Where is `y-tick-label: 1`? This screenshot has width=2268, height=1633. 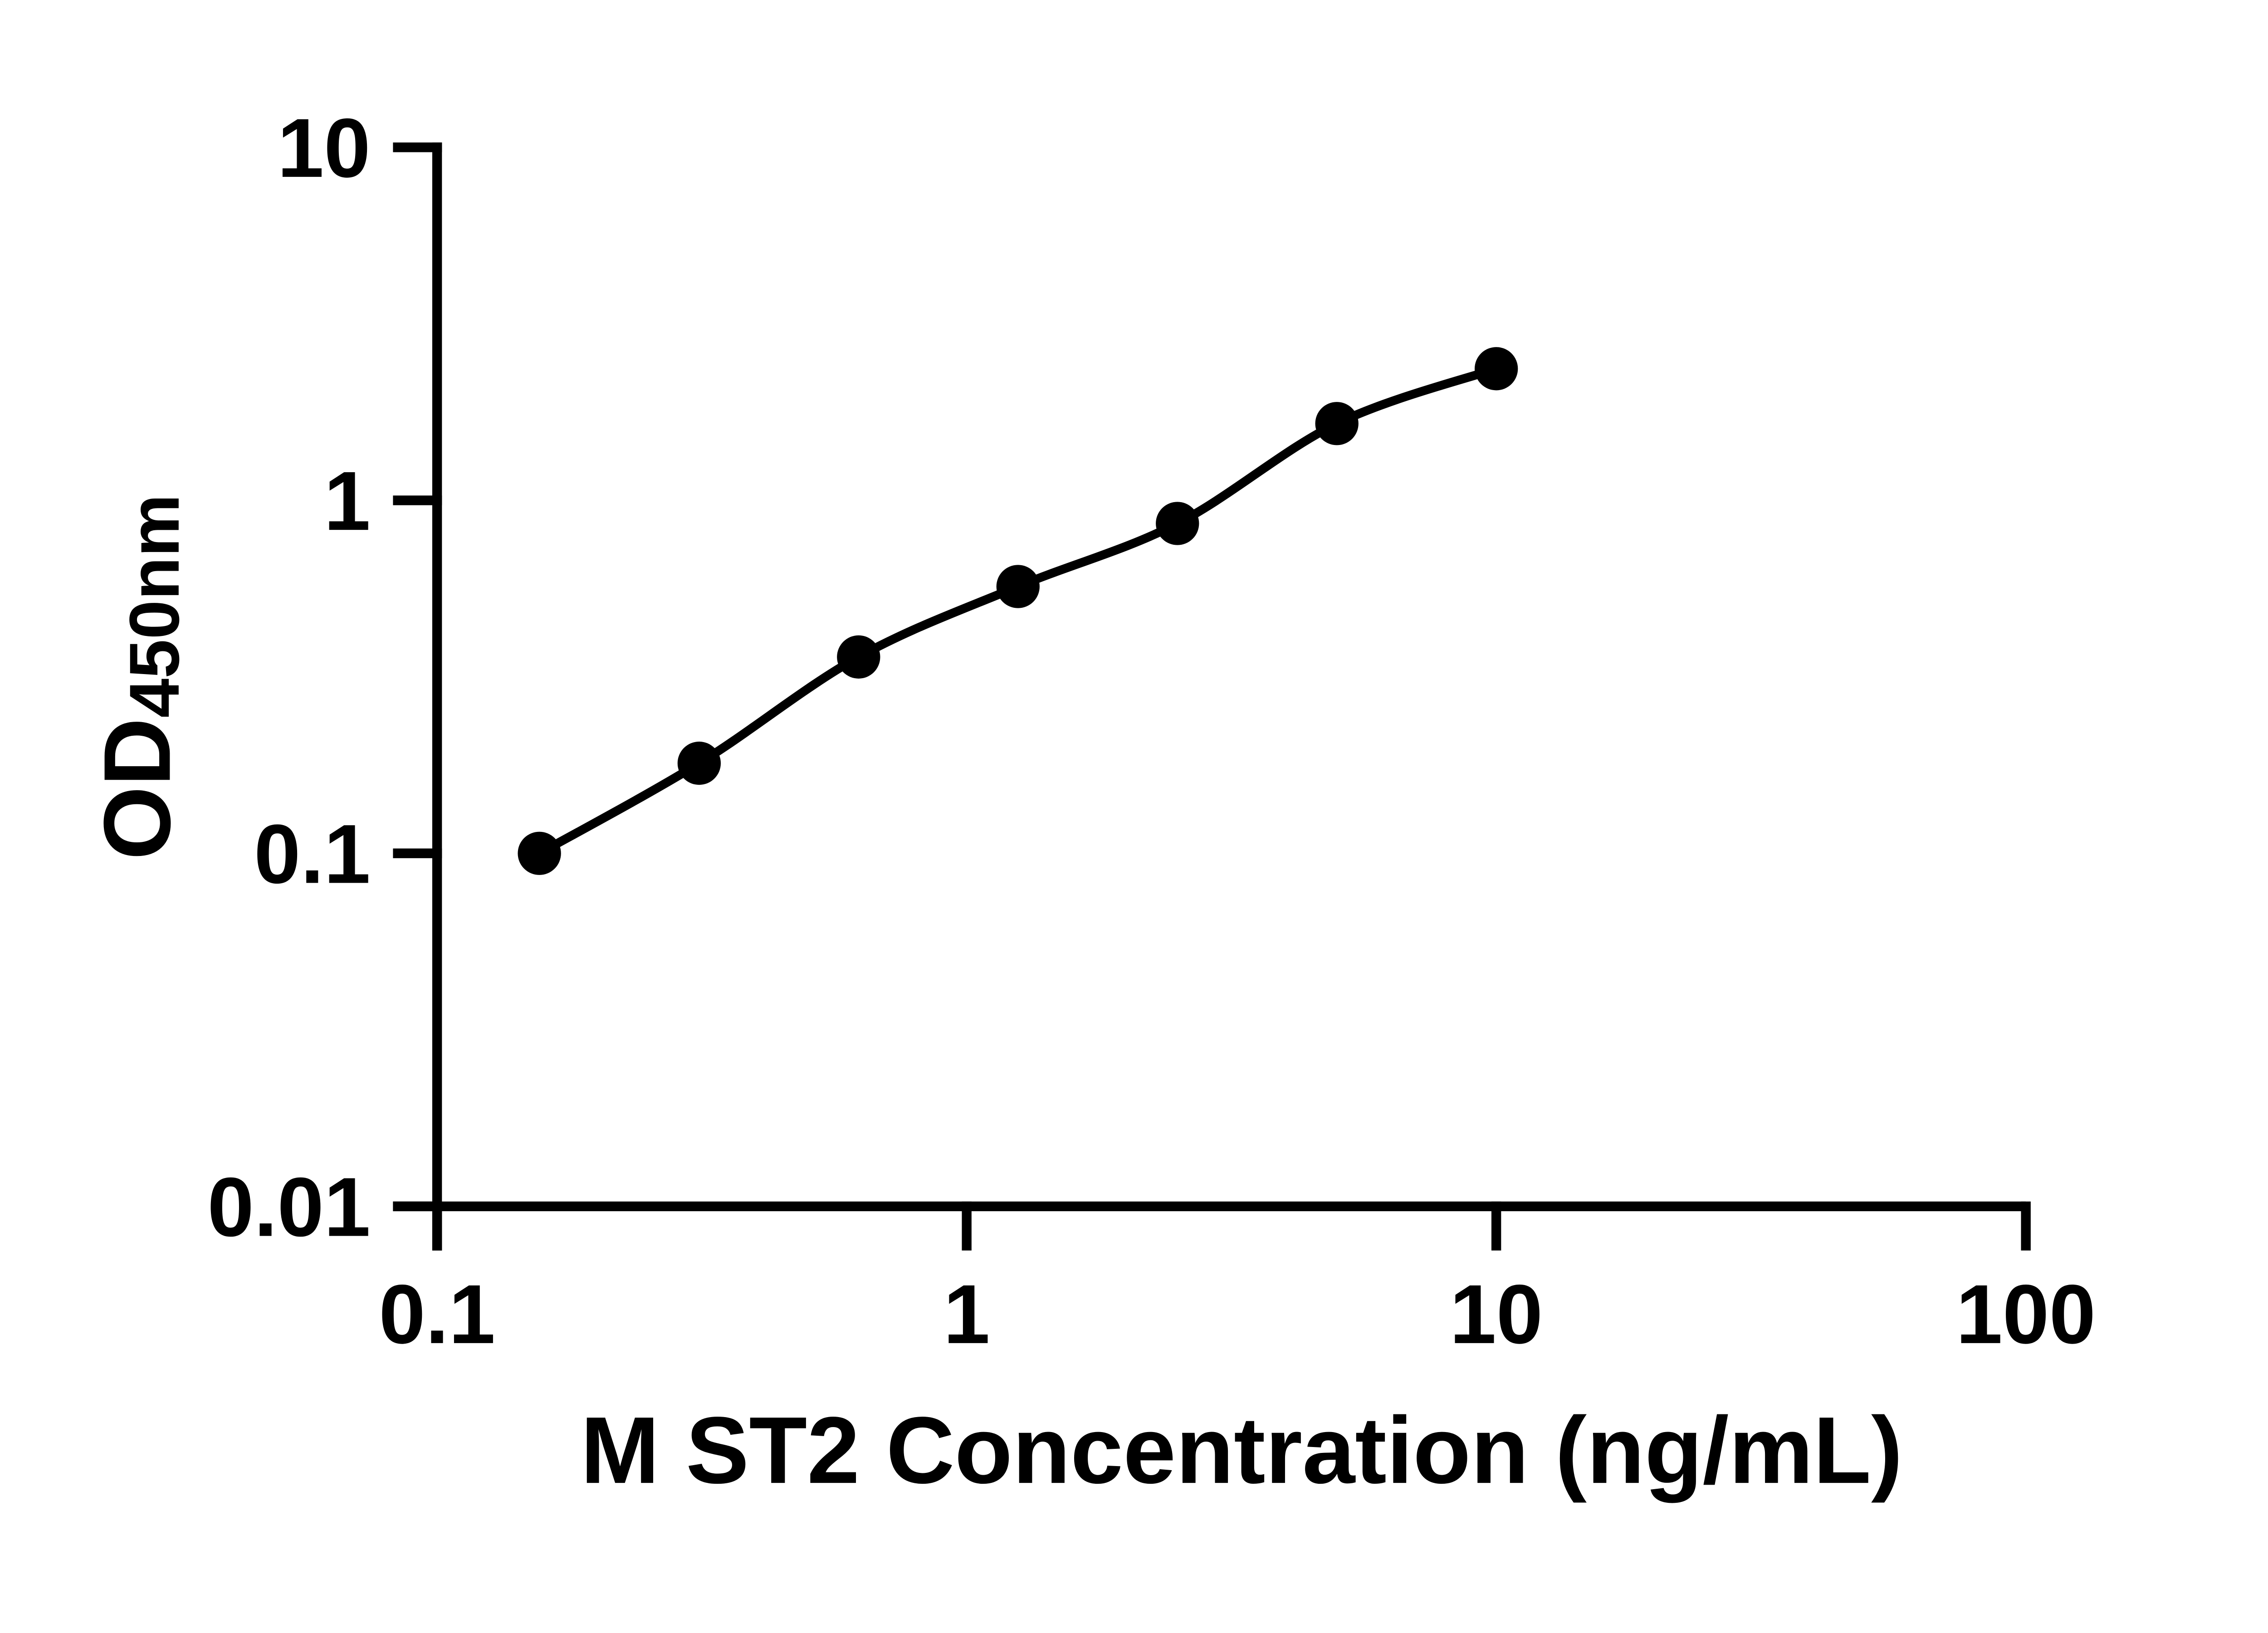
y-tick-label: 1 is located at coordinates (347, 501).